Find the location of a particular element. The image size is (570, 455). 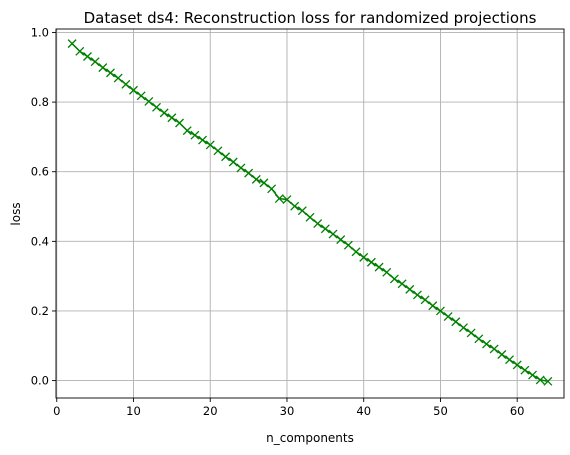

x-axis-ticks: 0 10 20 30 40 50 60 is located at coordinates (289, 408).